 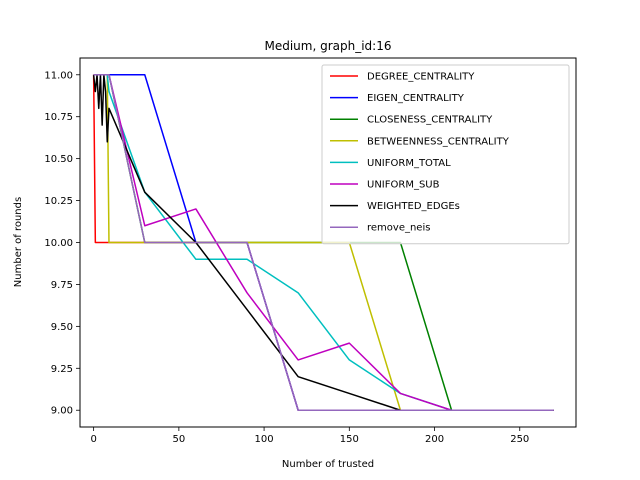 I want to click on legend-label: UNIFORM_SUB, so click(x=403, y=185).